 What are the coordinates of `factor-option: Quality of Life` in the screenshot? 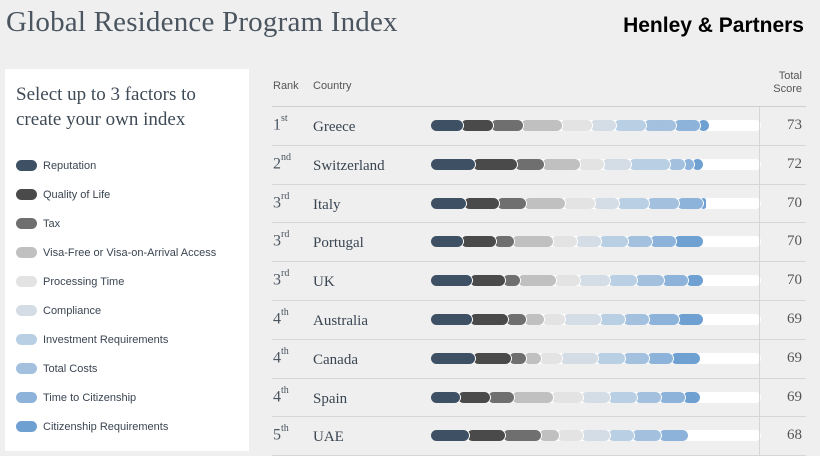 It's located at (116, 194).